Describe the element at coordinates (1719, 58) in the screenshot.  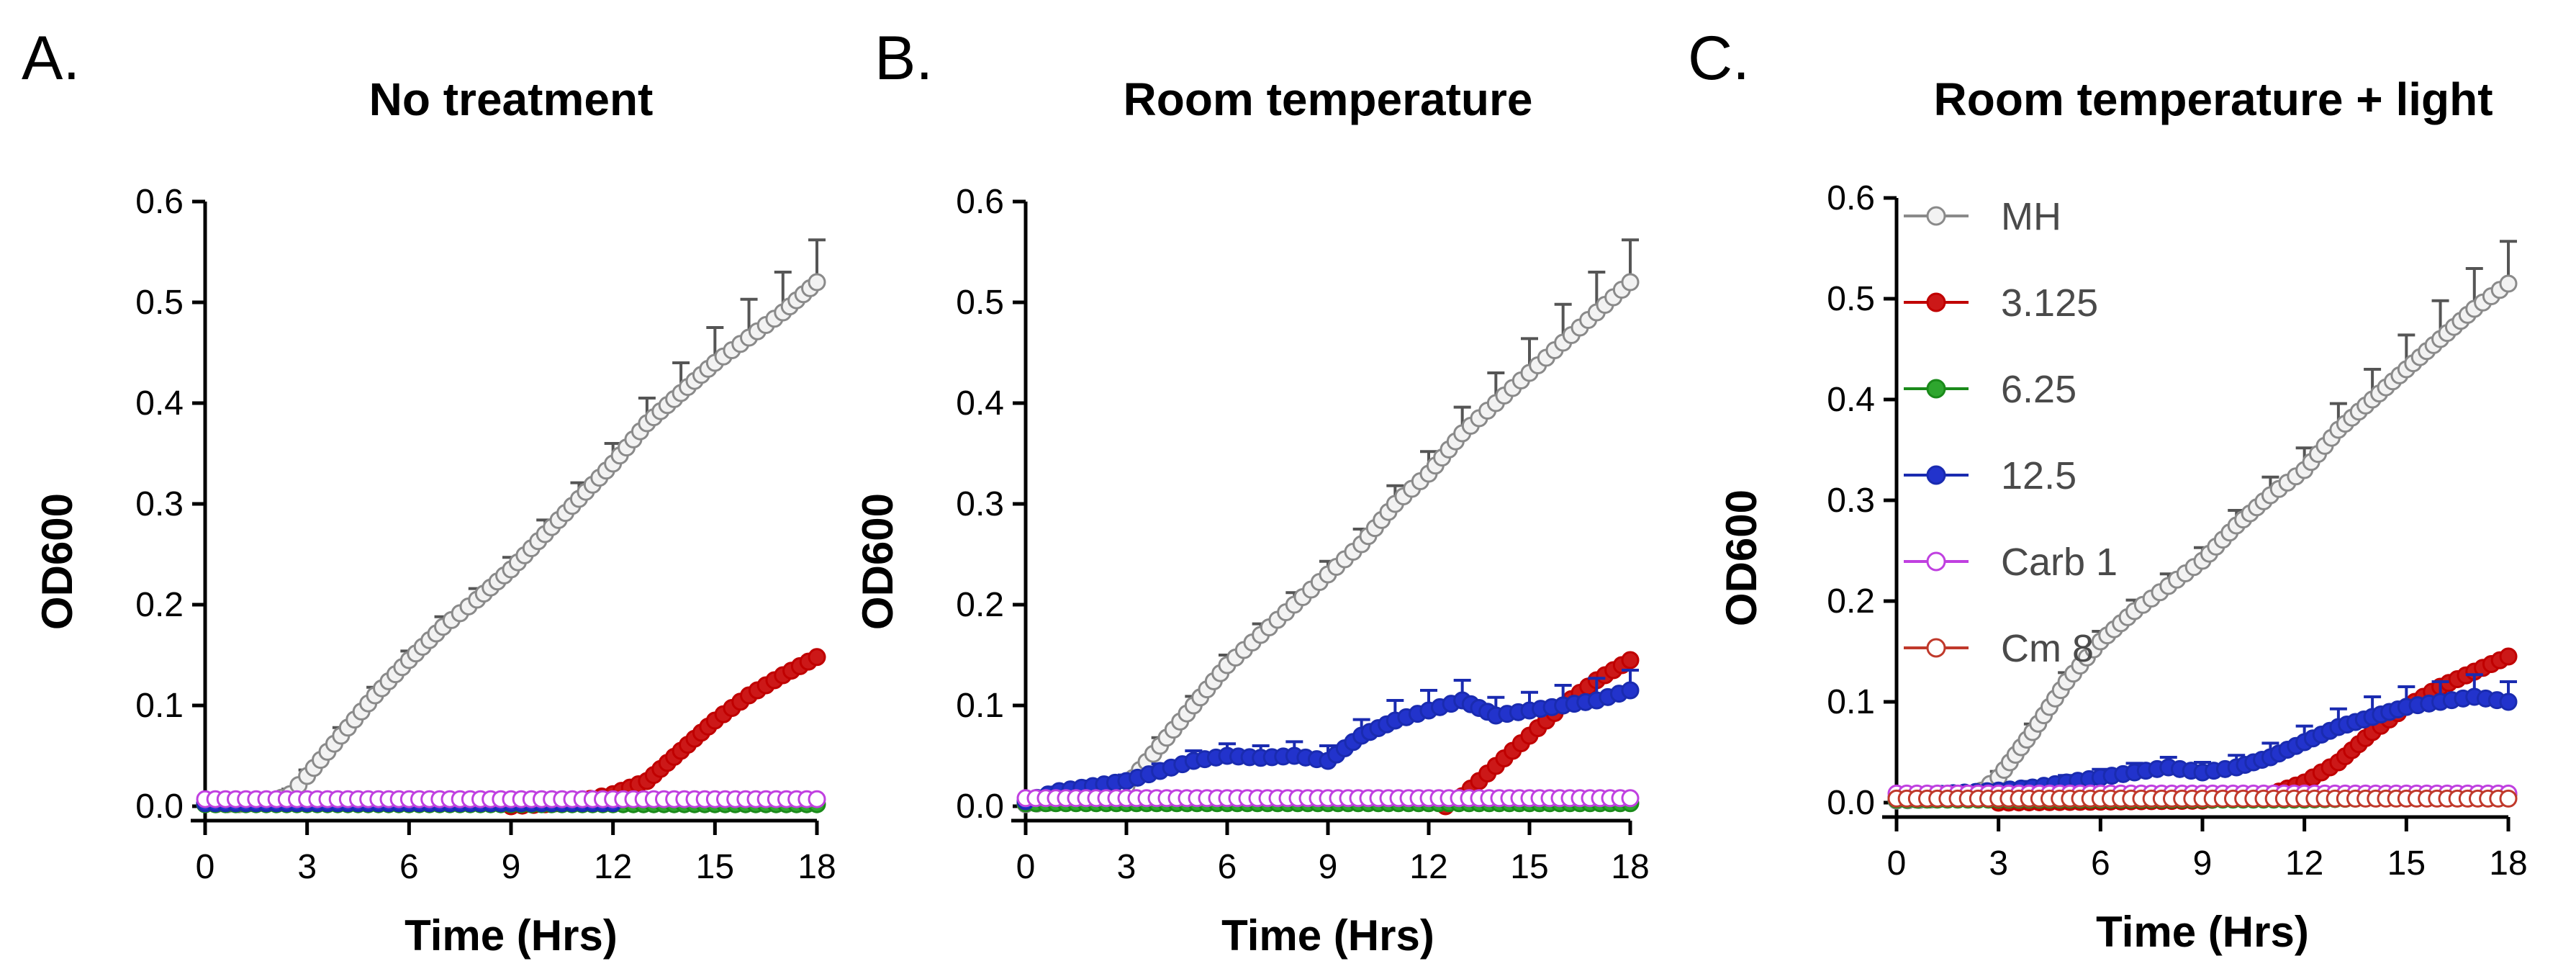
I see `panel-letter: C.` at that location.